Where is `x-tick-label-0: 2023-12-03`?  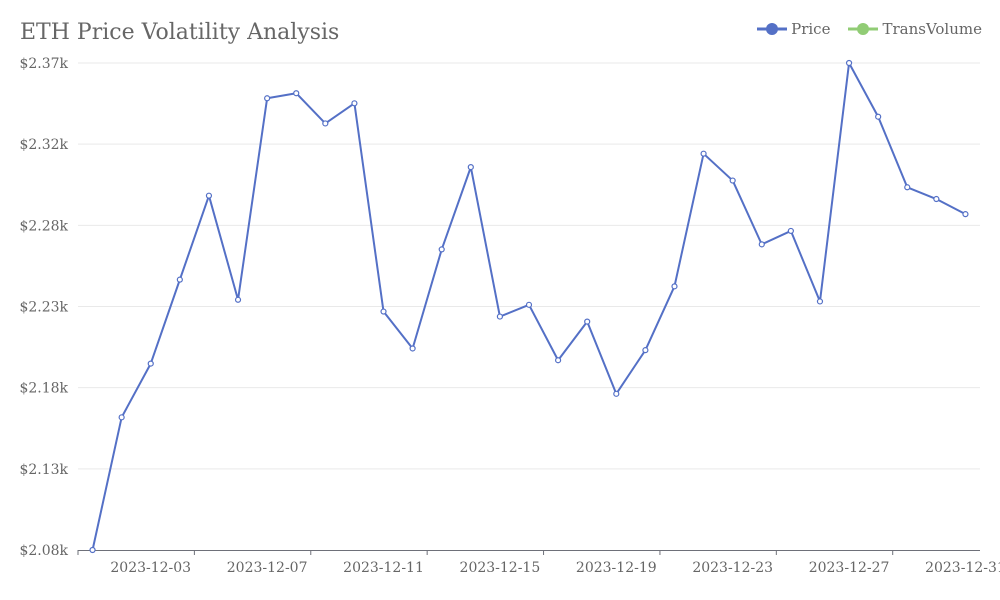 x-tick-label-0: 2023-12-03 is located at coordinates (150, 568).